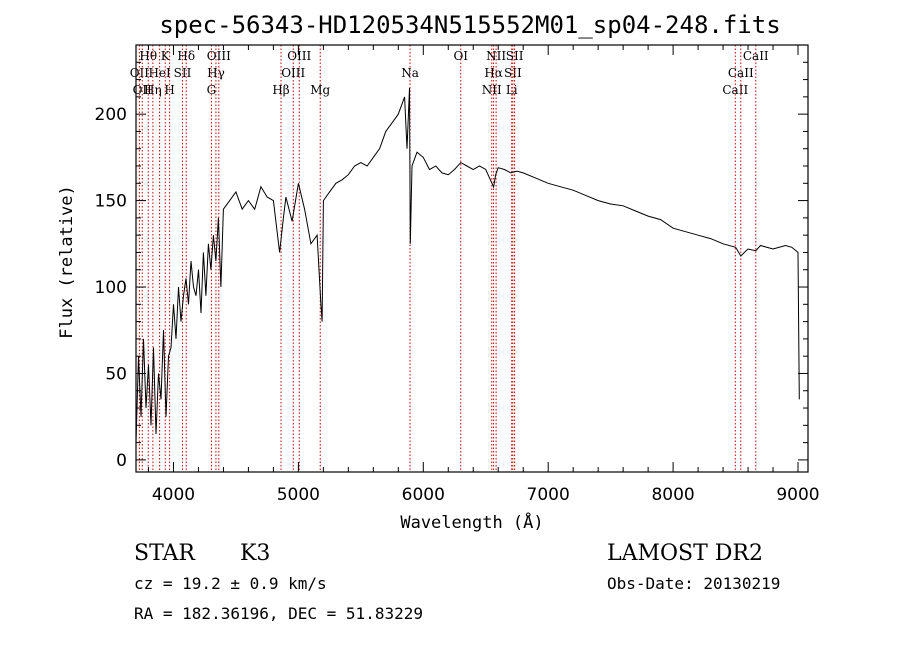  Describe the element at coordinates (153, 90) in the screenshot. I see `line-label-3: Hη` at that location.